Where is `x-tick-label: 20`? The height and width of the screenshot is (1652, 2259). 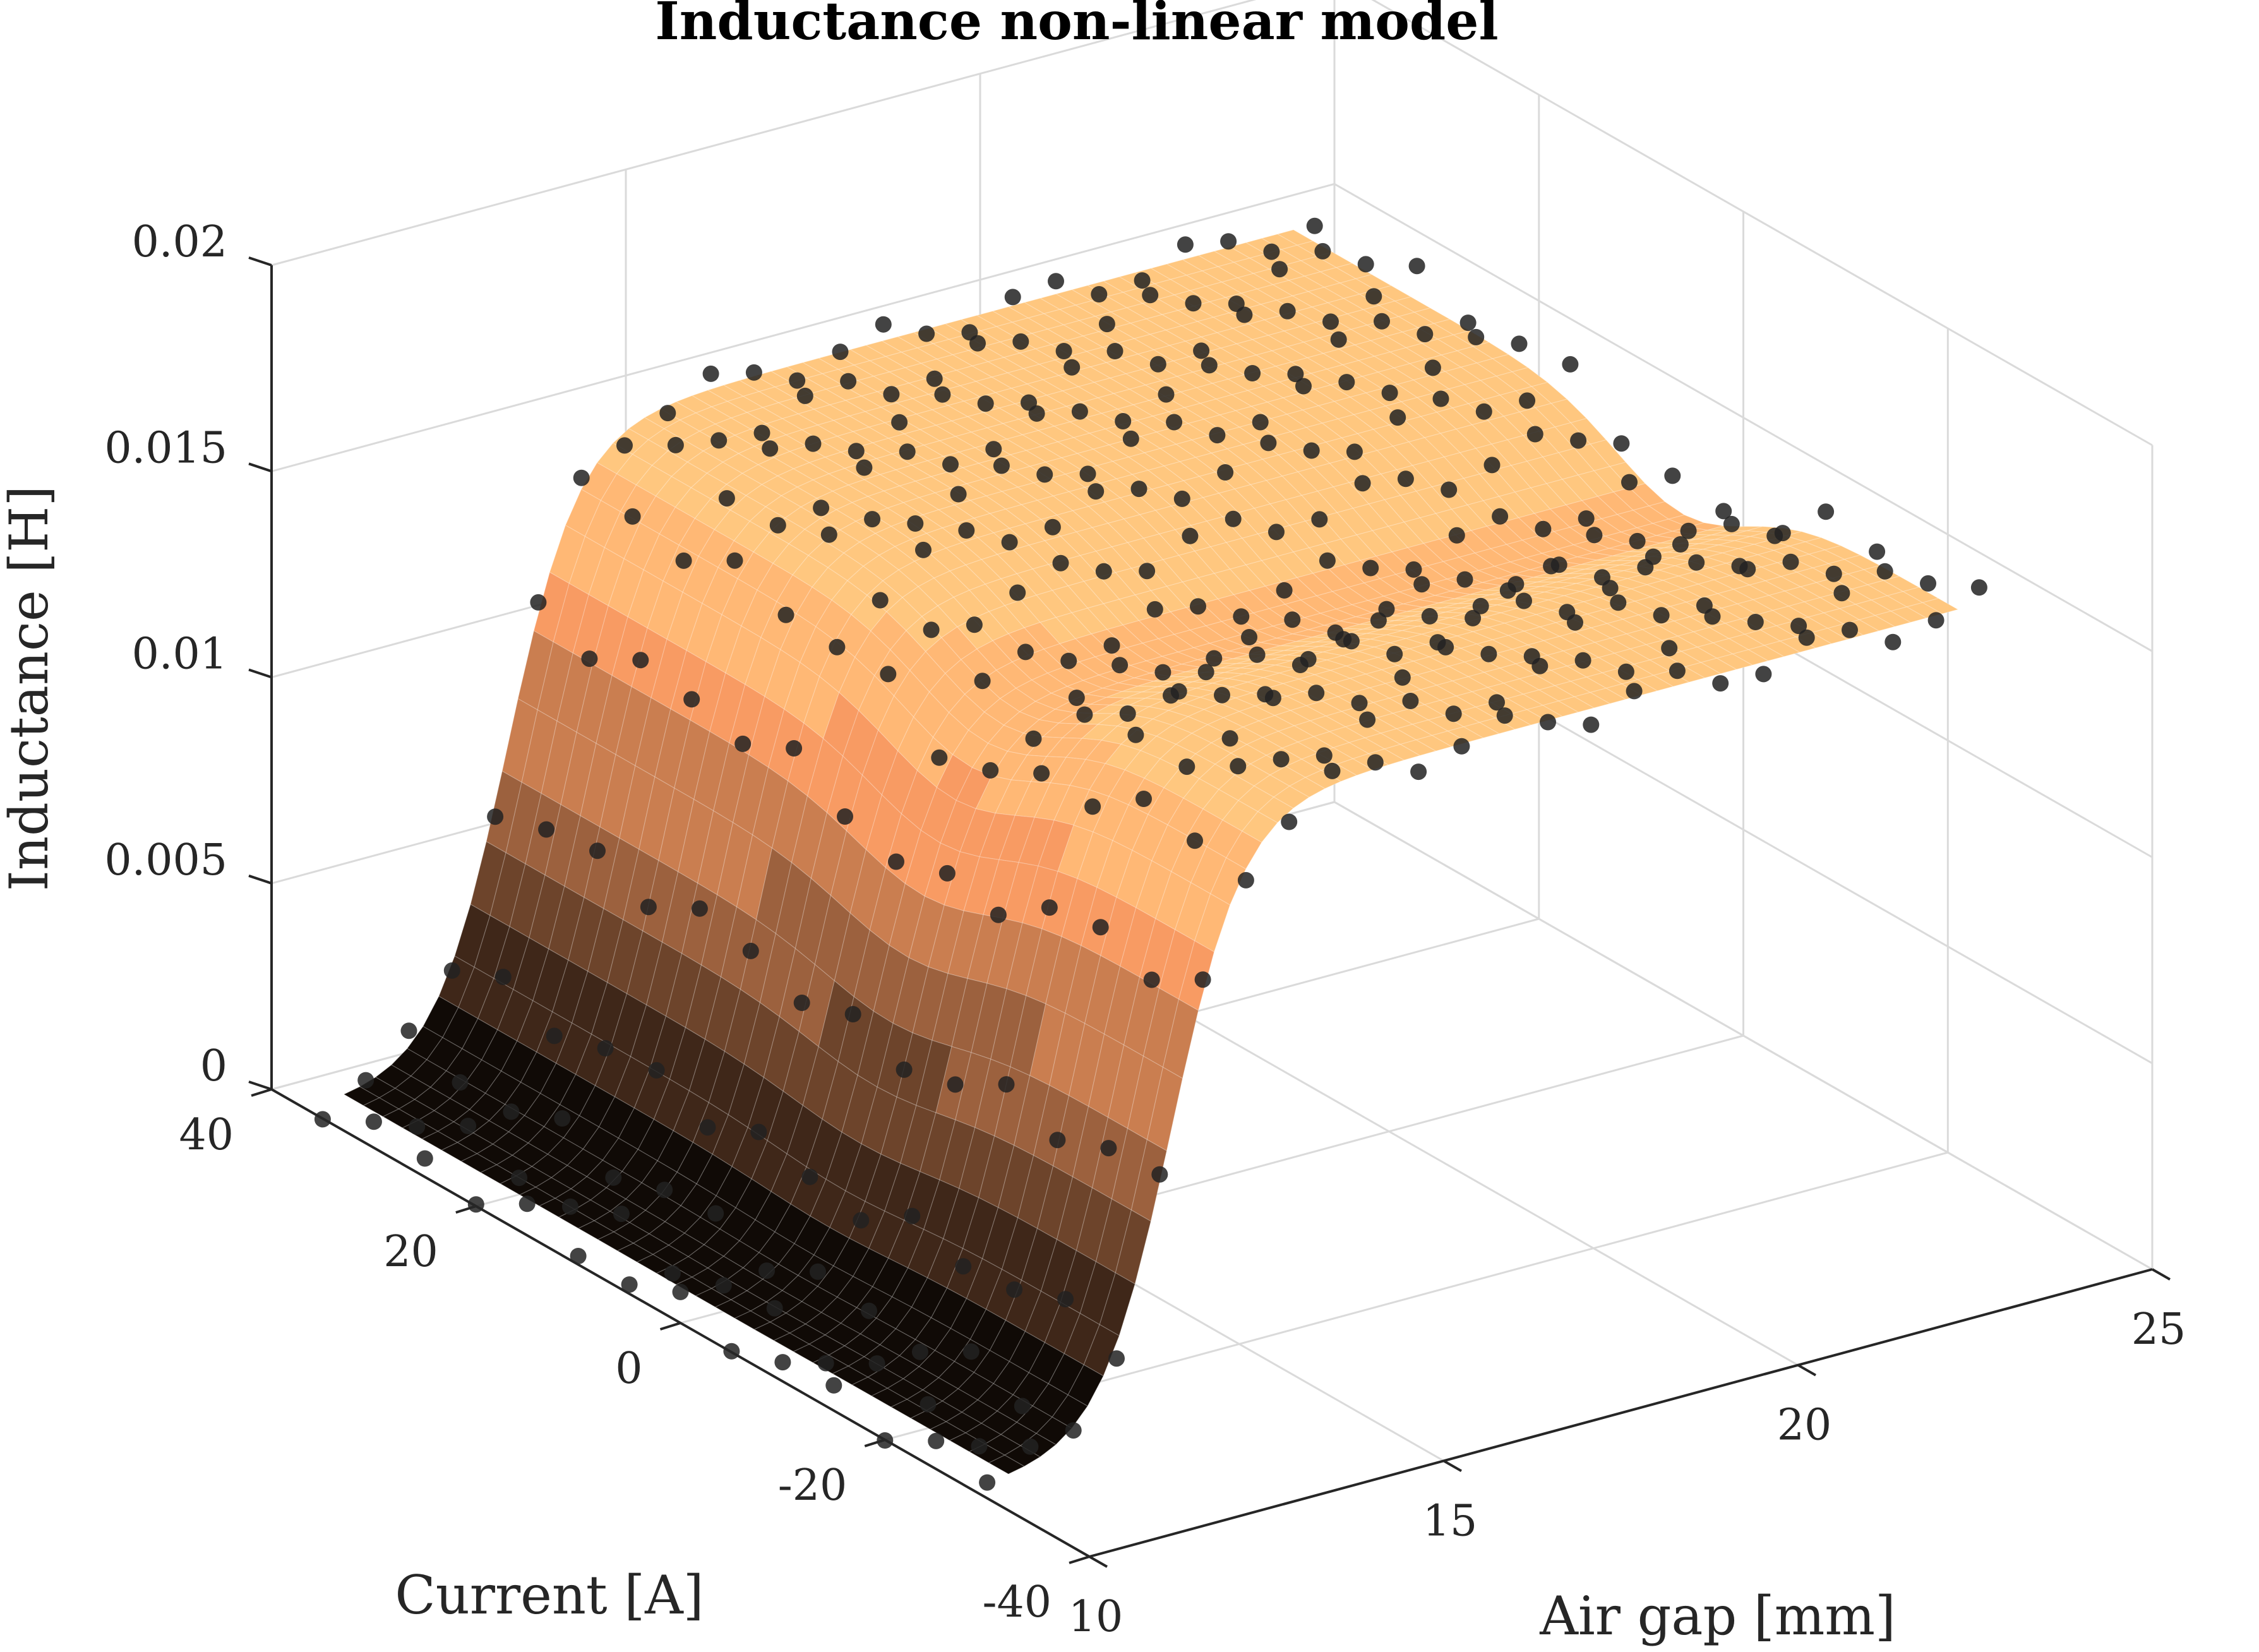
x-tick-label: 20 is located at coordinates (1804, 1426).